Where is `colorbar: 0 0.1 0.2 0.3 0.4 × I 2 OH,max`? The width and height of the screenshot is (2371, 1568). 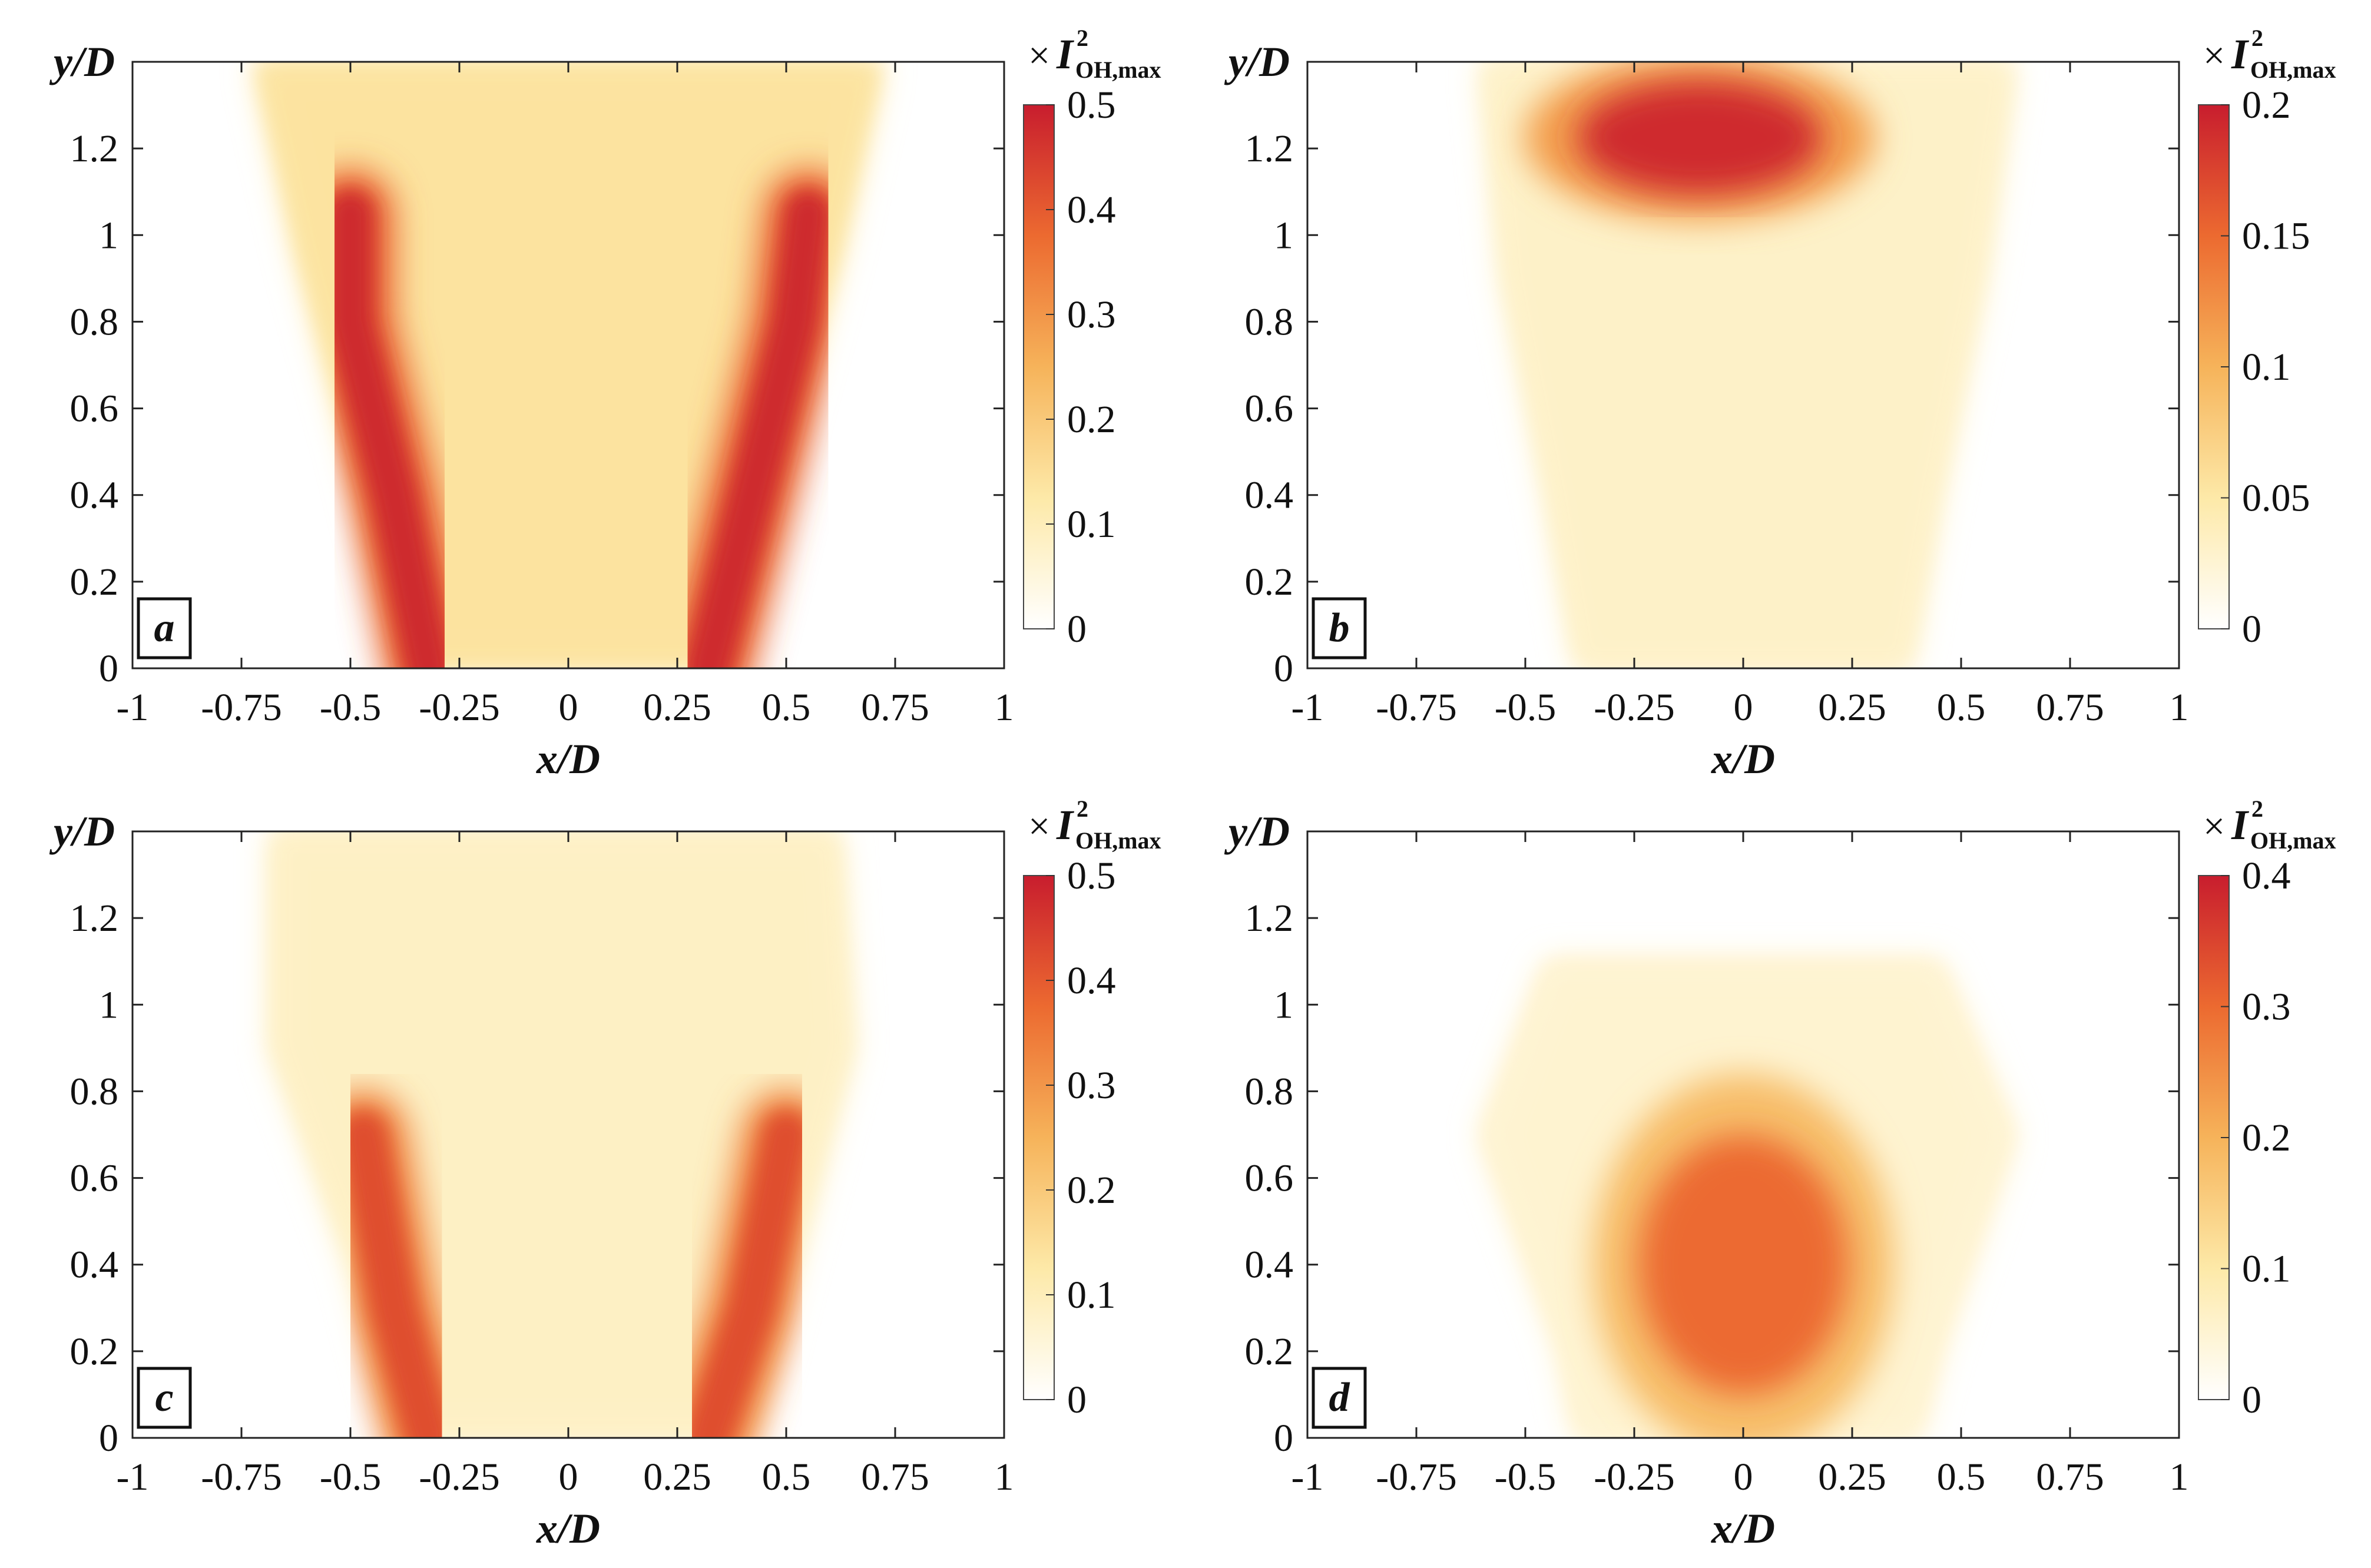
colorbar: 0 0.1 0.2 0.3 0.4 × I 2 OH,max is located at coordinates (2267, 1108).